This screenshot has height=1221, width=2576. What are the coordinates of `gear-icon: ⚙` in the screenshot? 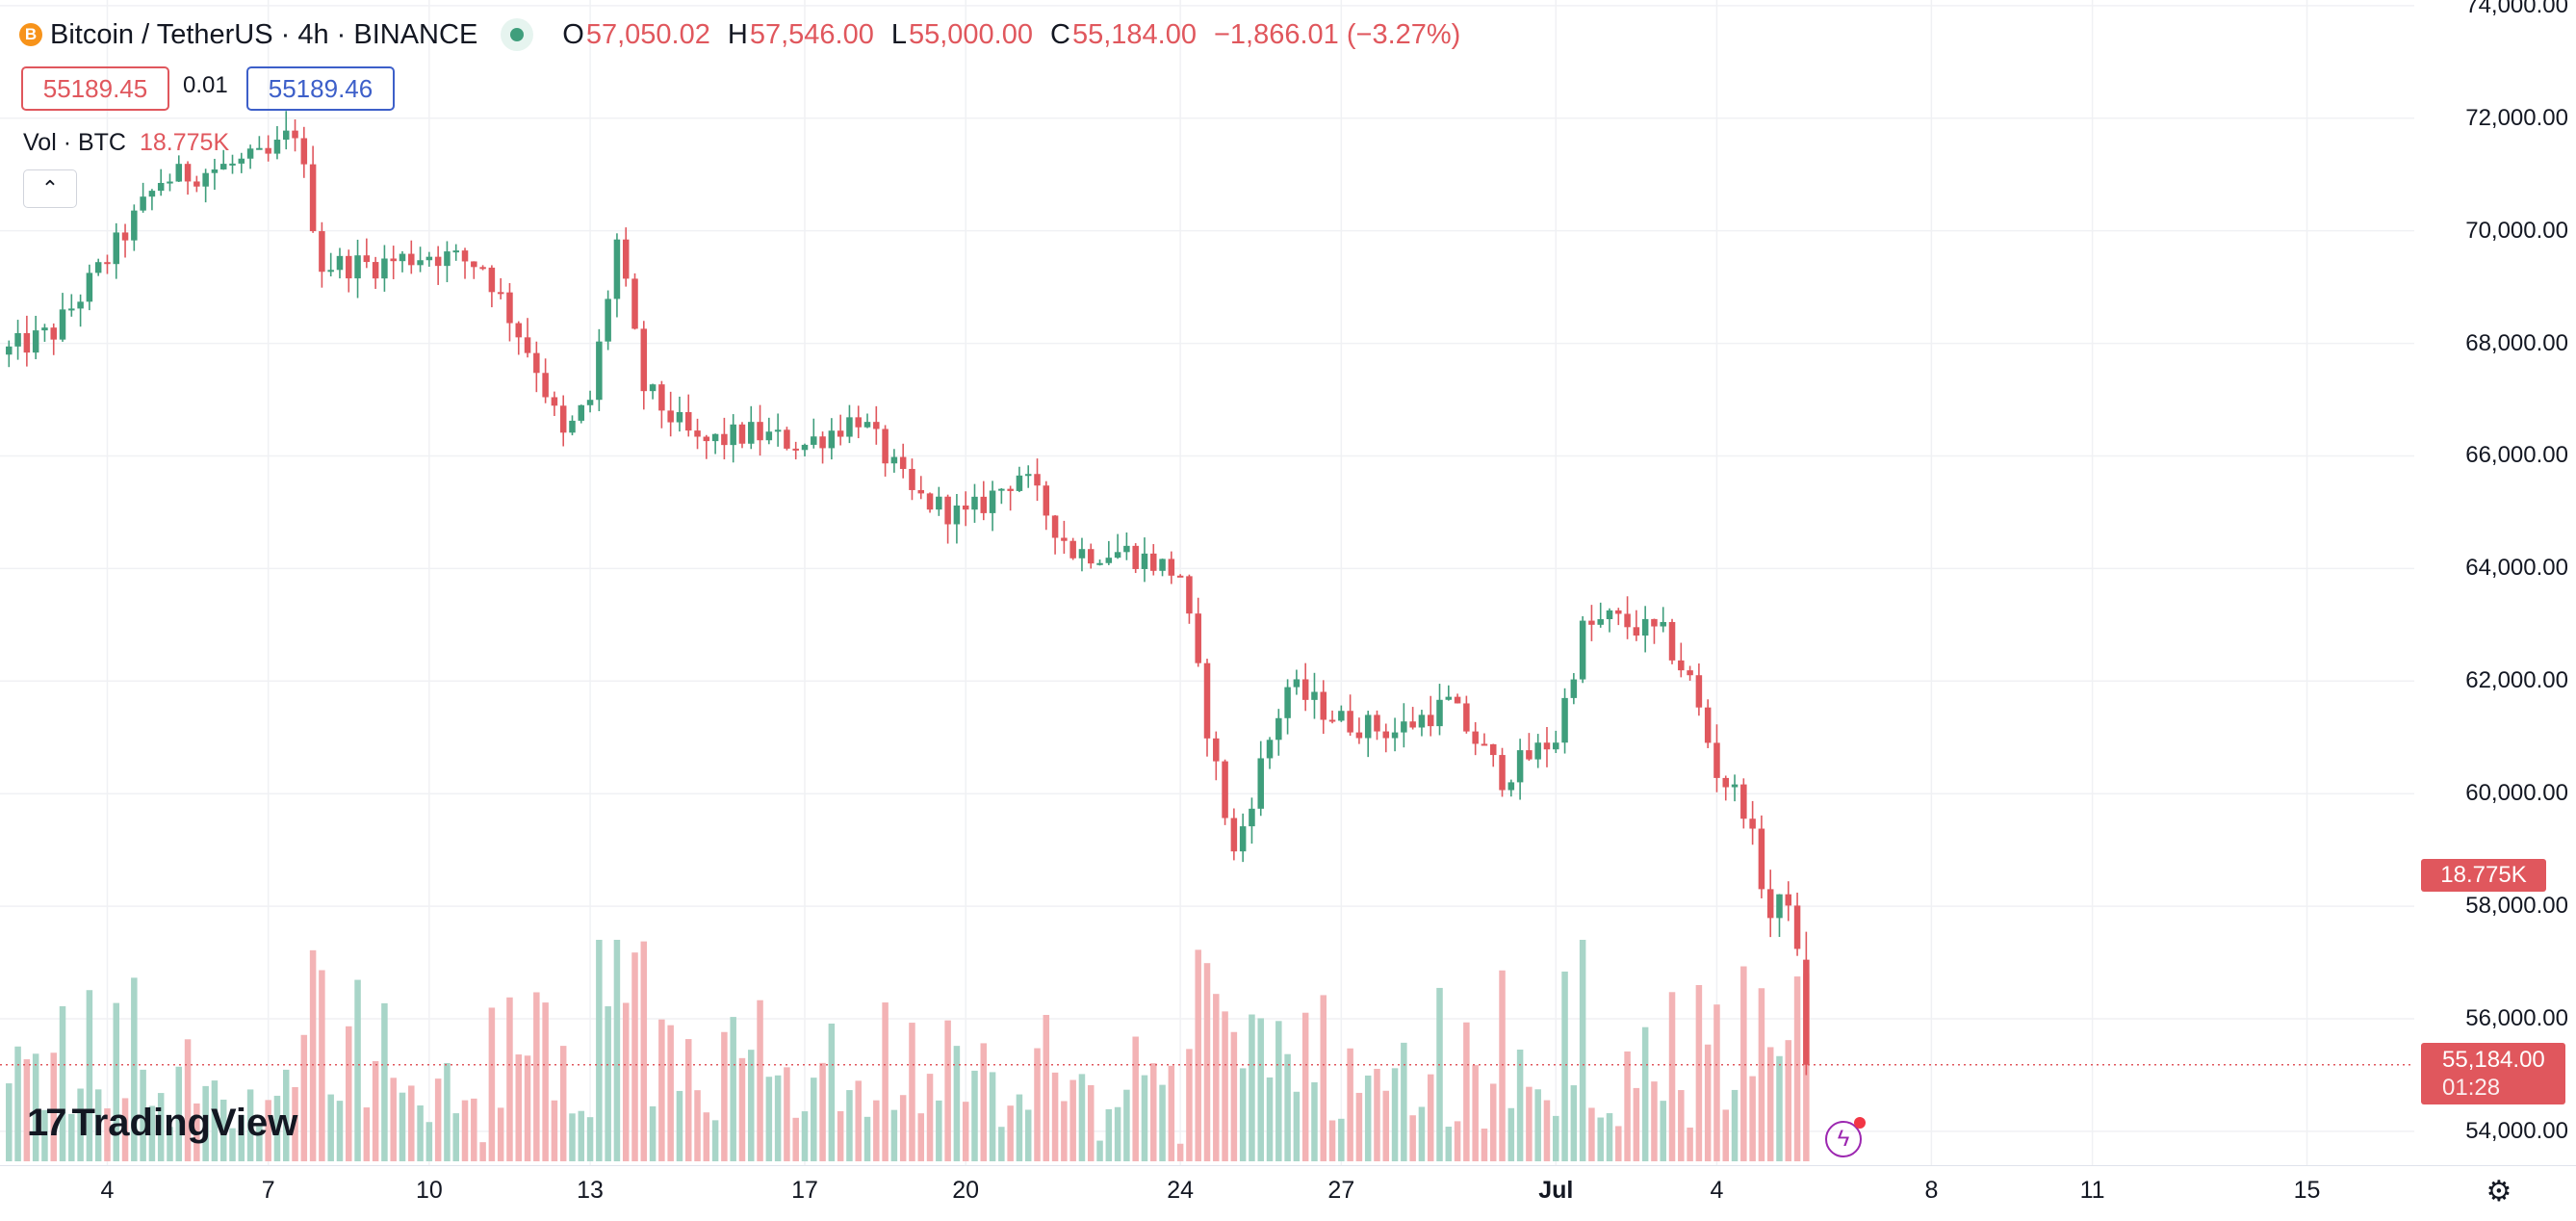 It's located at (2499, 1191).